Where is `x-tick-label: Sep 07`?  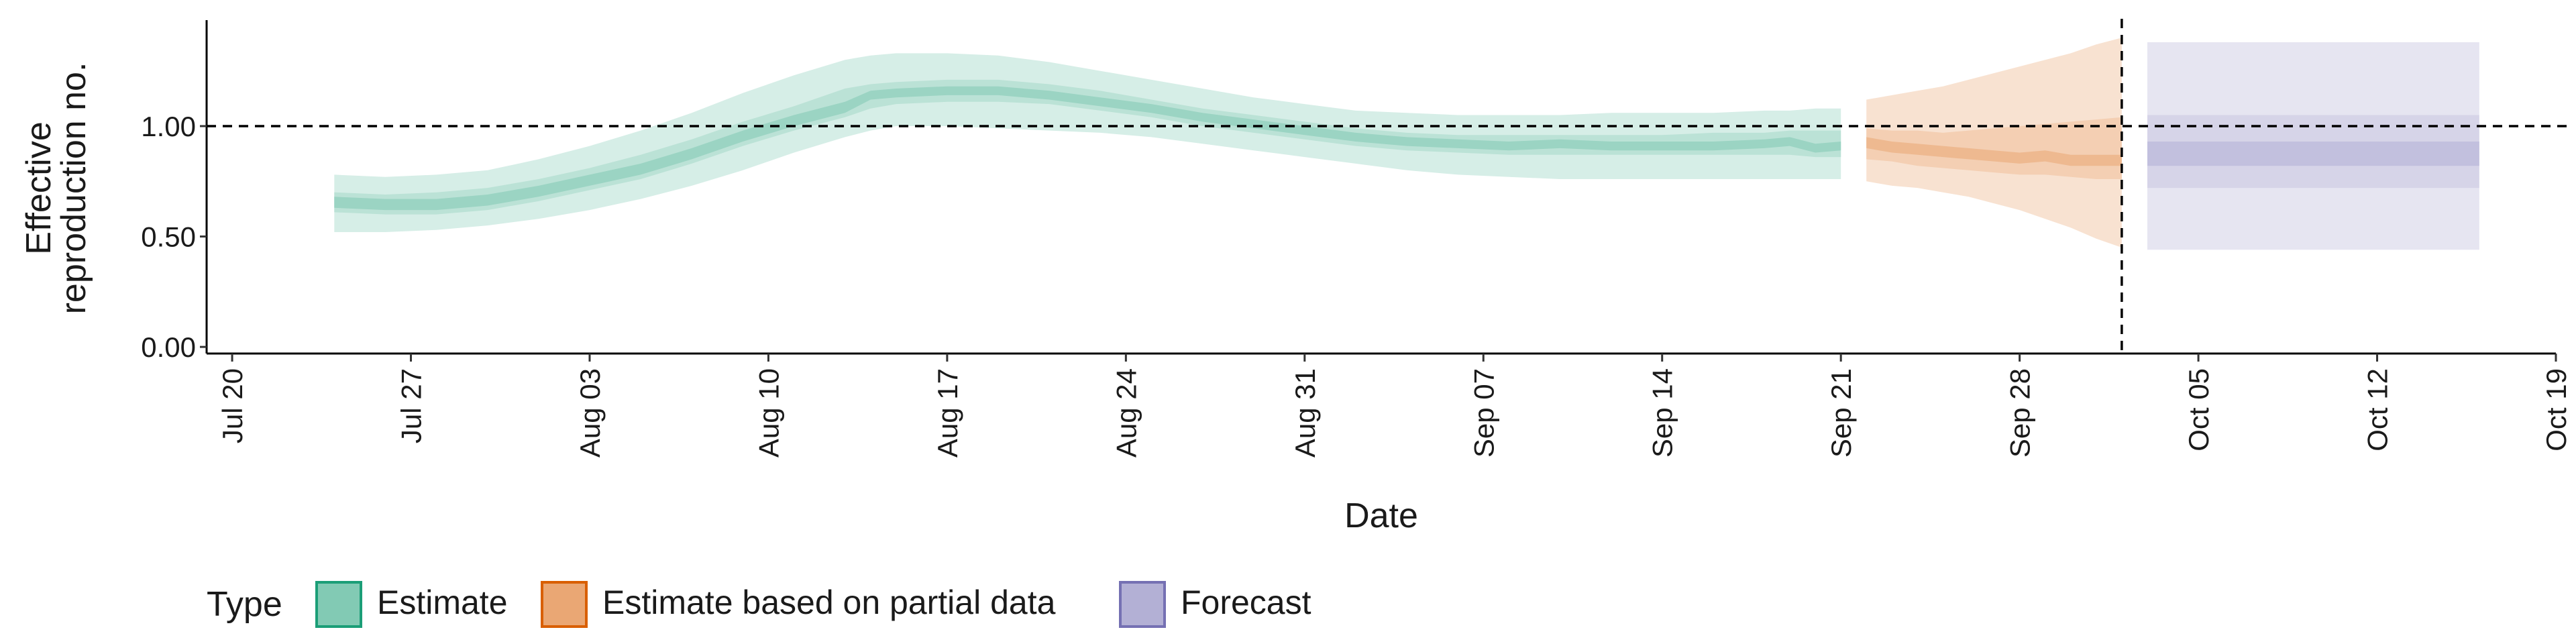 x-tick-label: Sep 07 is located at coordinates (1483, 413).